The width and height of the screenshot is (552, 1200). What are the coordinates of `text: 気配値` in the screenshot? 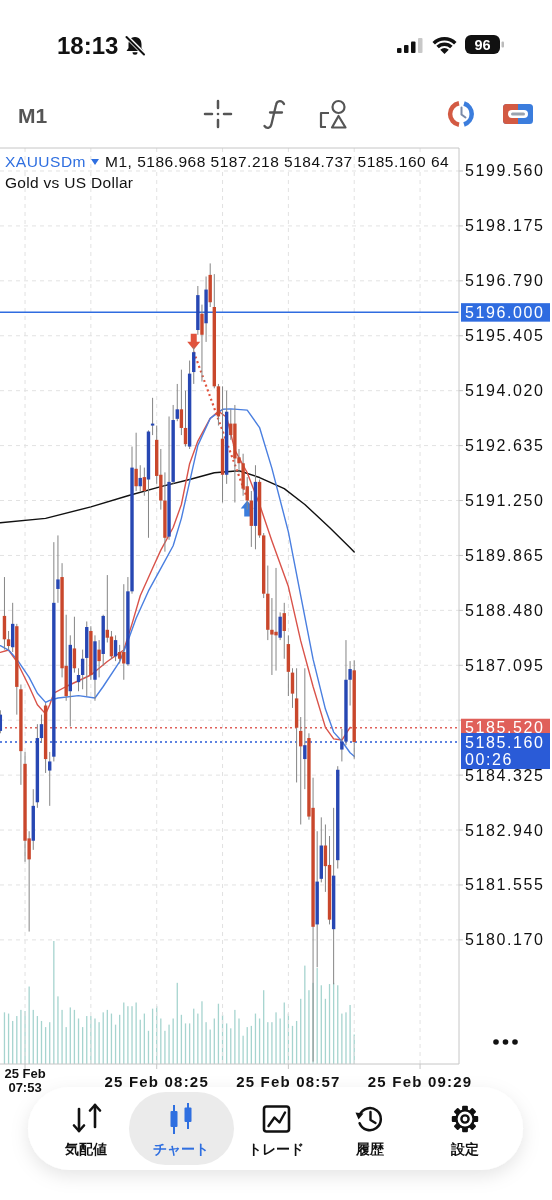 It's located at (85, 1149).